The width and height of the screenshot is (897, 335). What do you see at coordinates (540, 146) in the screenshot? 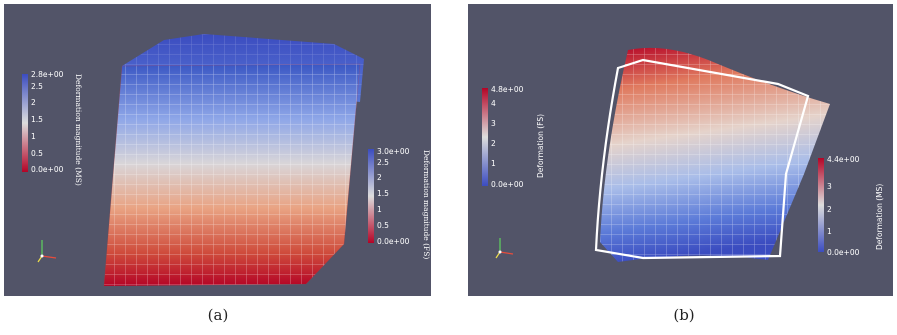
I see `colorbar-title: Deformation (FS)` at bounding box center [540, 146].